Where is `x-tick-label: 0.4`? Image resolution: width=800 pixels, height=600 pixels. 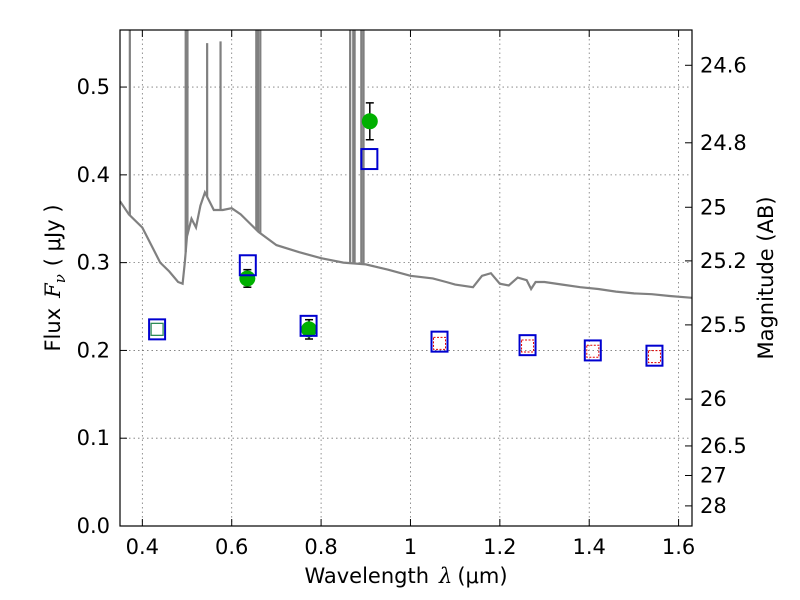 x-tick-label: 0.4 is located at coordinates (142, 547).